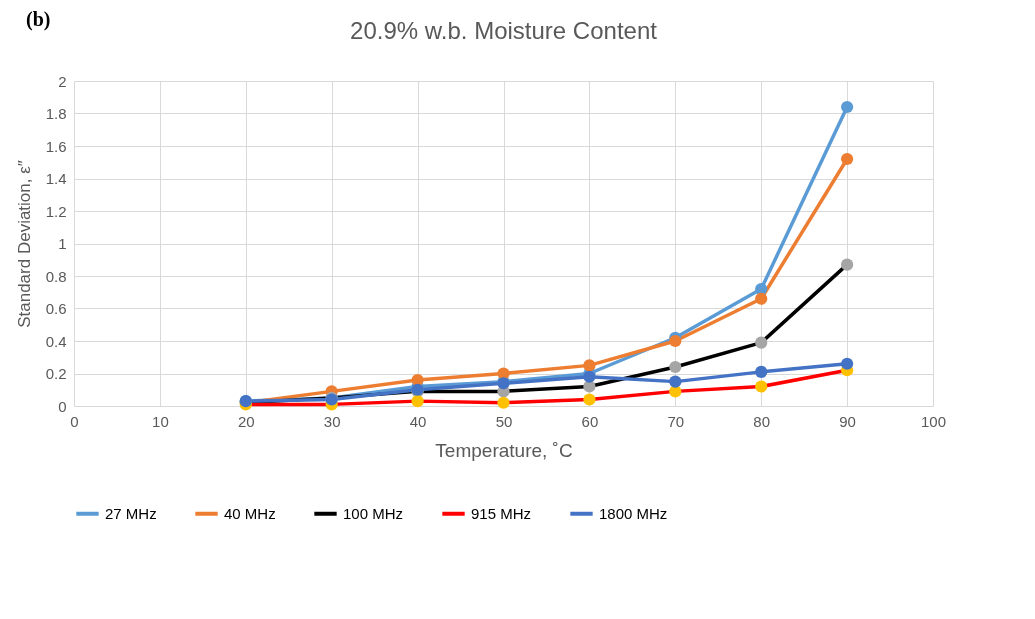  Describe the element at coordinates (501, 513) in the screenshot. I see `legend-label: 915 MHz` at that location.